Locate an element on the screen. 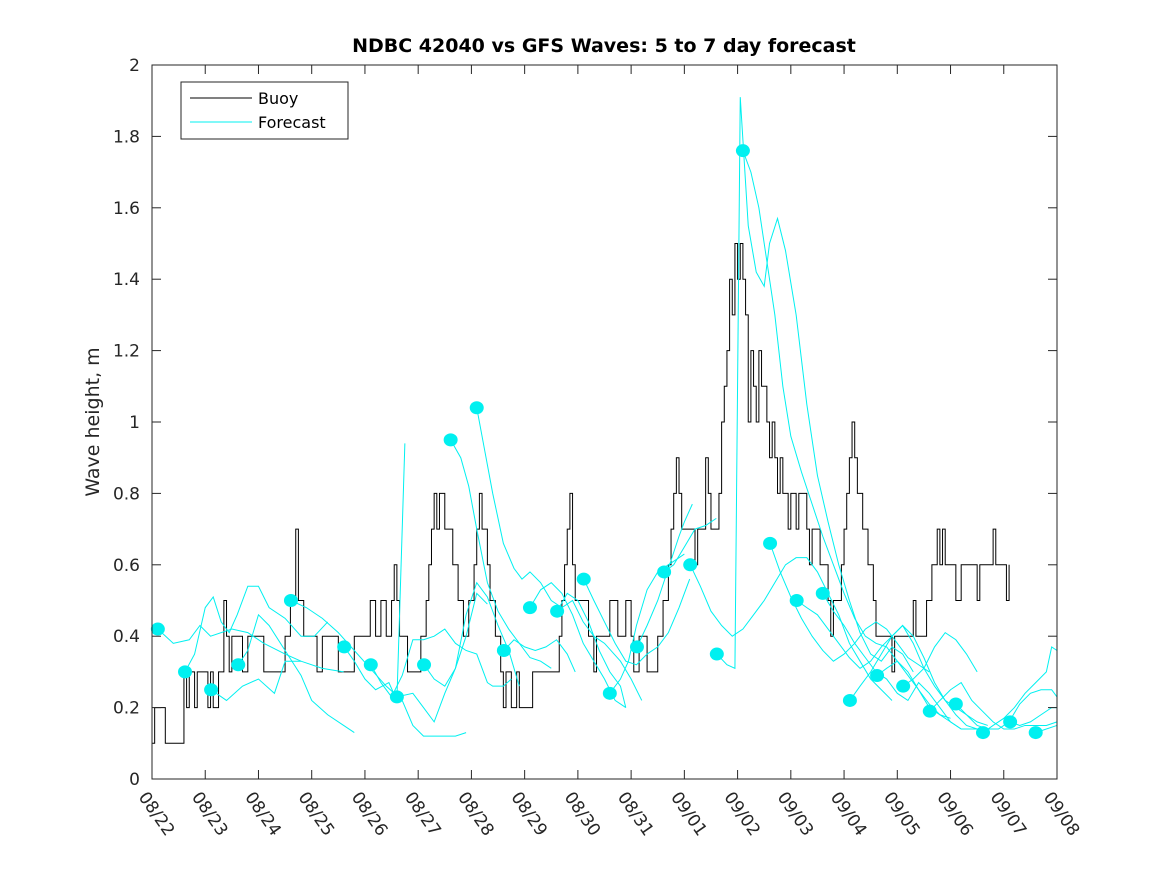  x-tick-label: 08/27 is located at coordinates (422, 814).